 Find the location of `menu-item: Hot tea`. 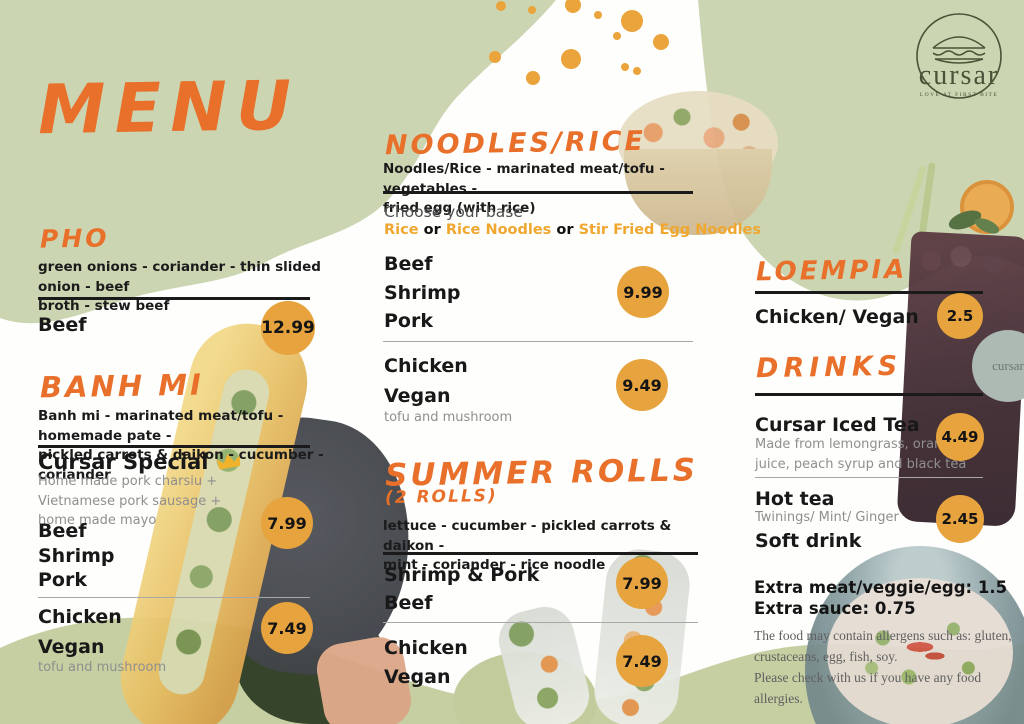

menu-item: Hot tea is located at coordinates (795, 499).